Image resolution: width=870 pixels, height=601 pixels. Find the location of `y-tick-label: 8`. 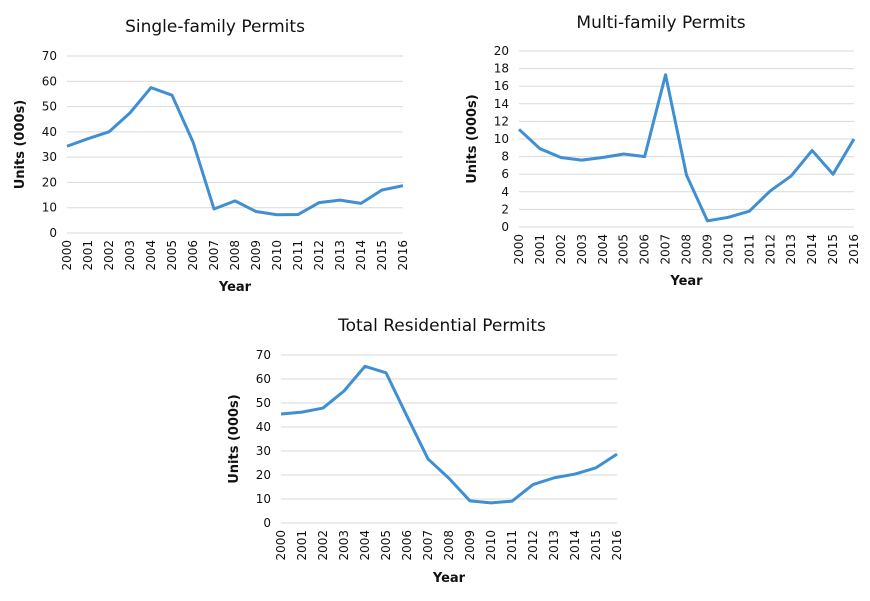

y-tick-label: 8 is located at coordinates (505, 157).